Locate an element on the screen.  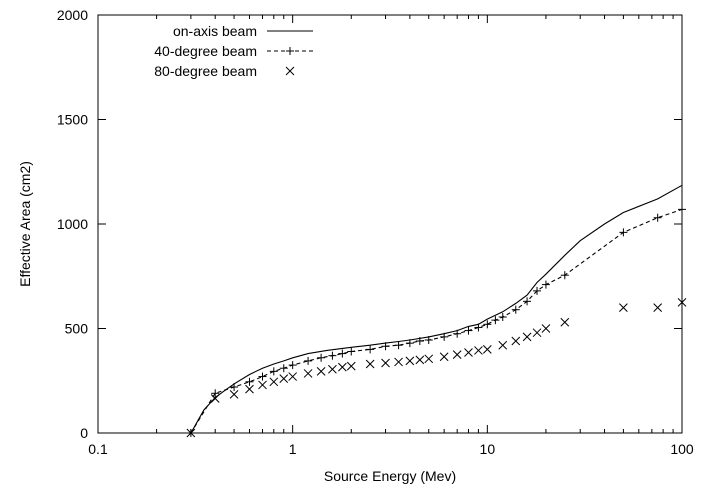
y-tick-label-3: 1500 is located at coordinates (72, 120).